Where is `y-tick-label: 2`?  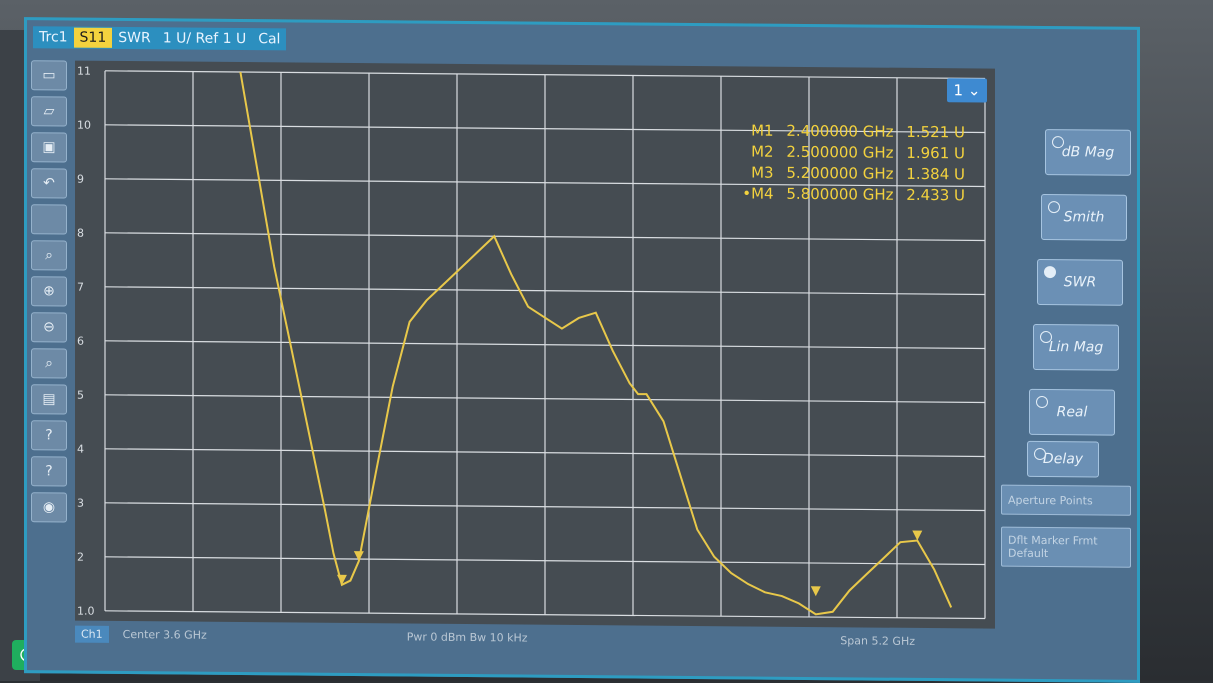
y-tick-label: 2 is located at coordinates (80, 557).